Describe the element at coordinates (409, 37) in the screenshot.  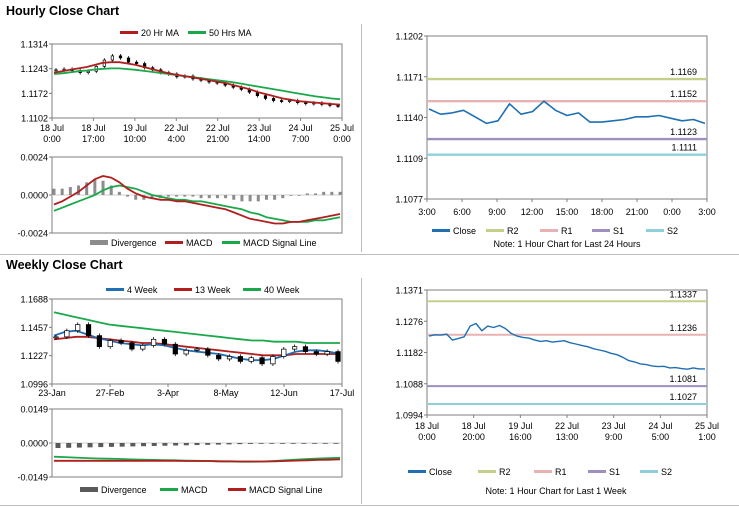
I see `hourly-24h-ytick: 1.1202` at that location.